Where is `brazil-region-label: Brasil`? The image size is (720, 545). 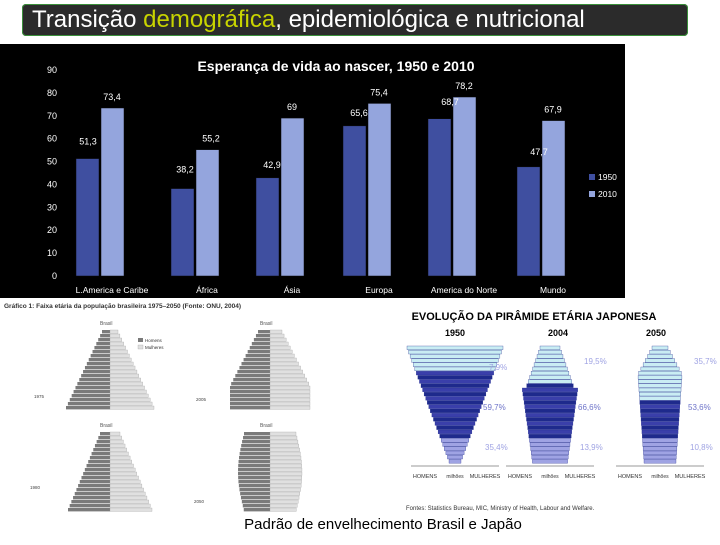
brazil-region-label: Brasil is located at coordinates (266, 426).